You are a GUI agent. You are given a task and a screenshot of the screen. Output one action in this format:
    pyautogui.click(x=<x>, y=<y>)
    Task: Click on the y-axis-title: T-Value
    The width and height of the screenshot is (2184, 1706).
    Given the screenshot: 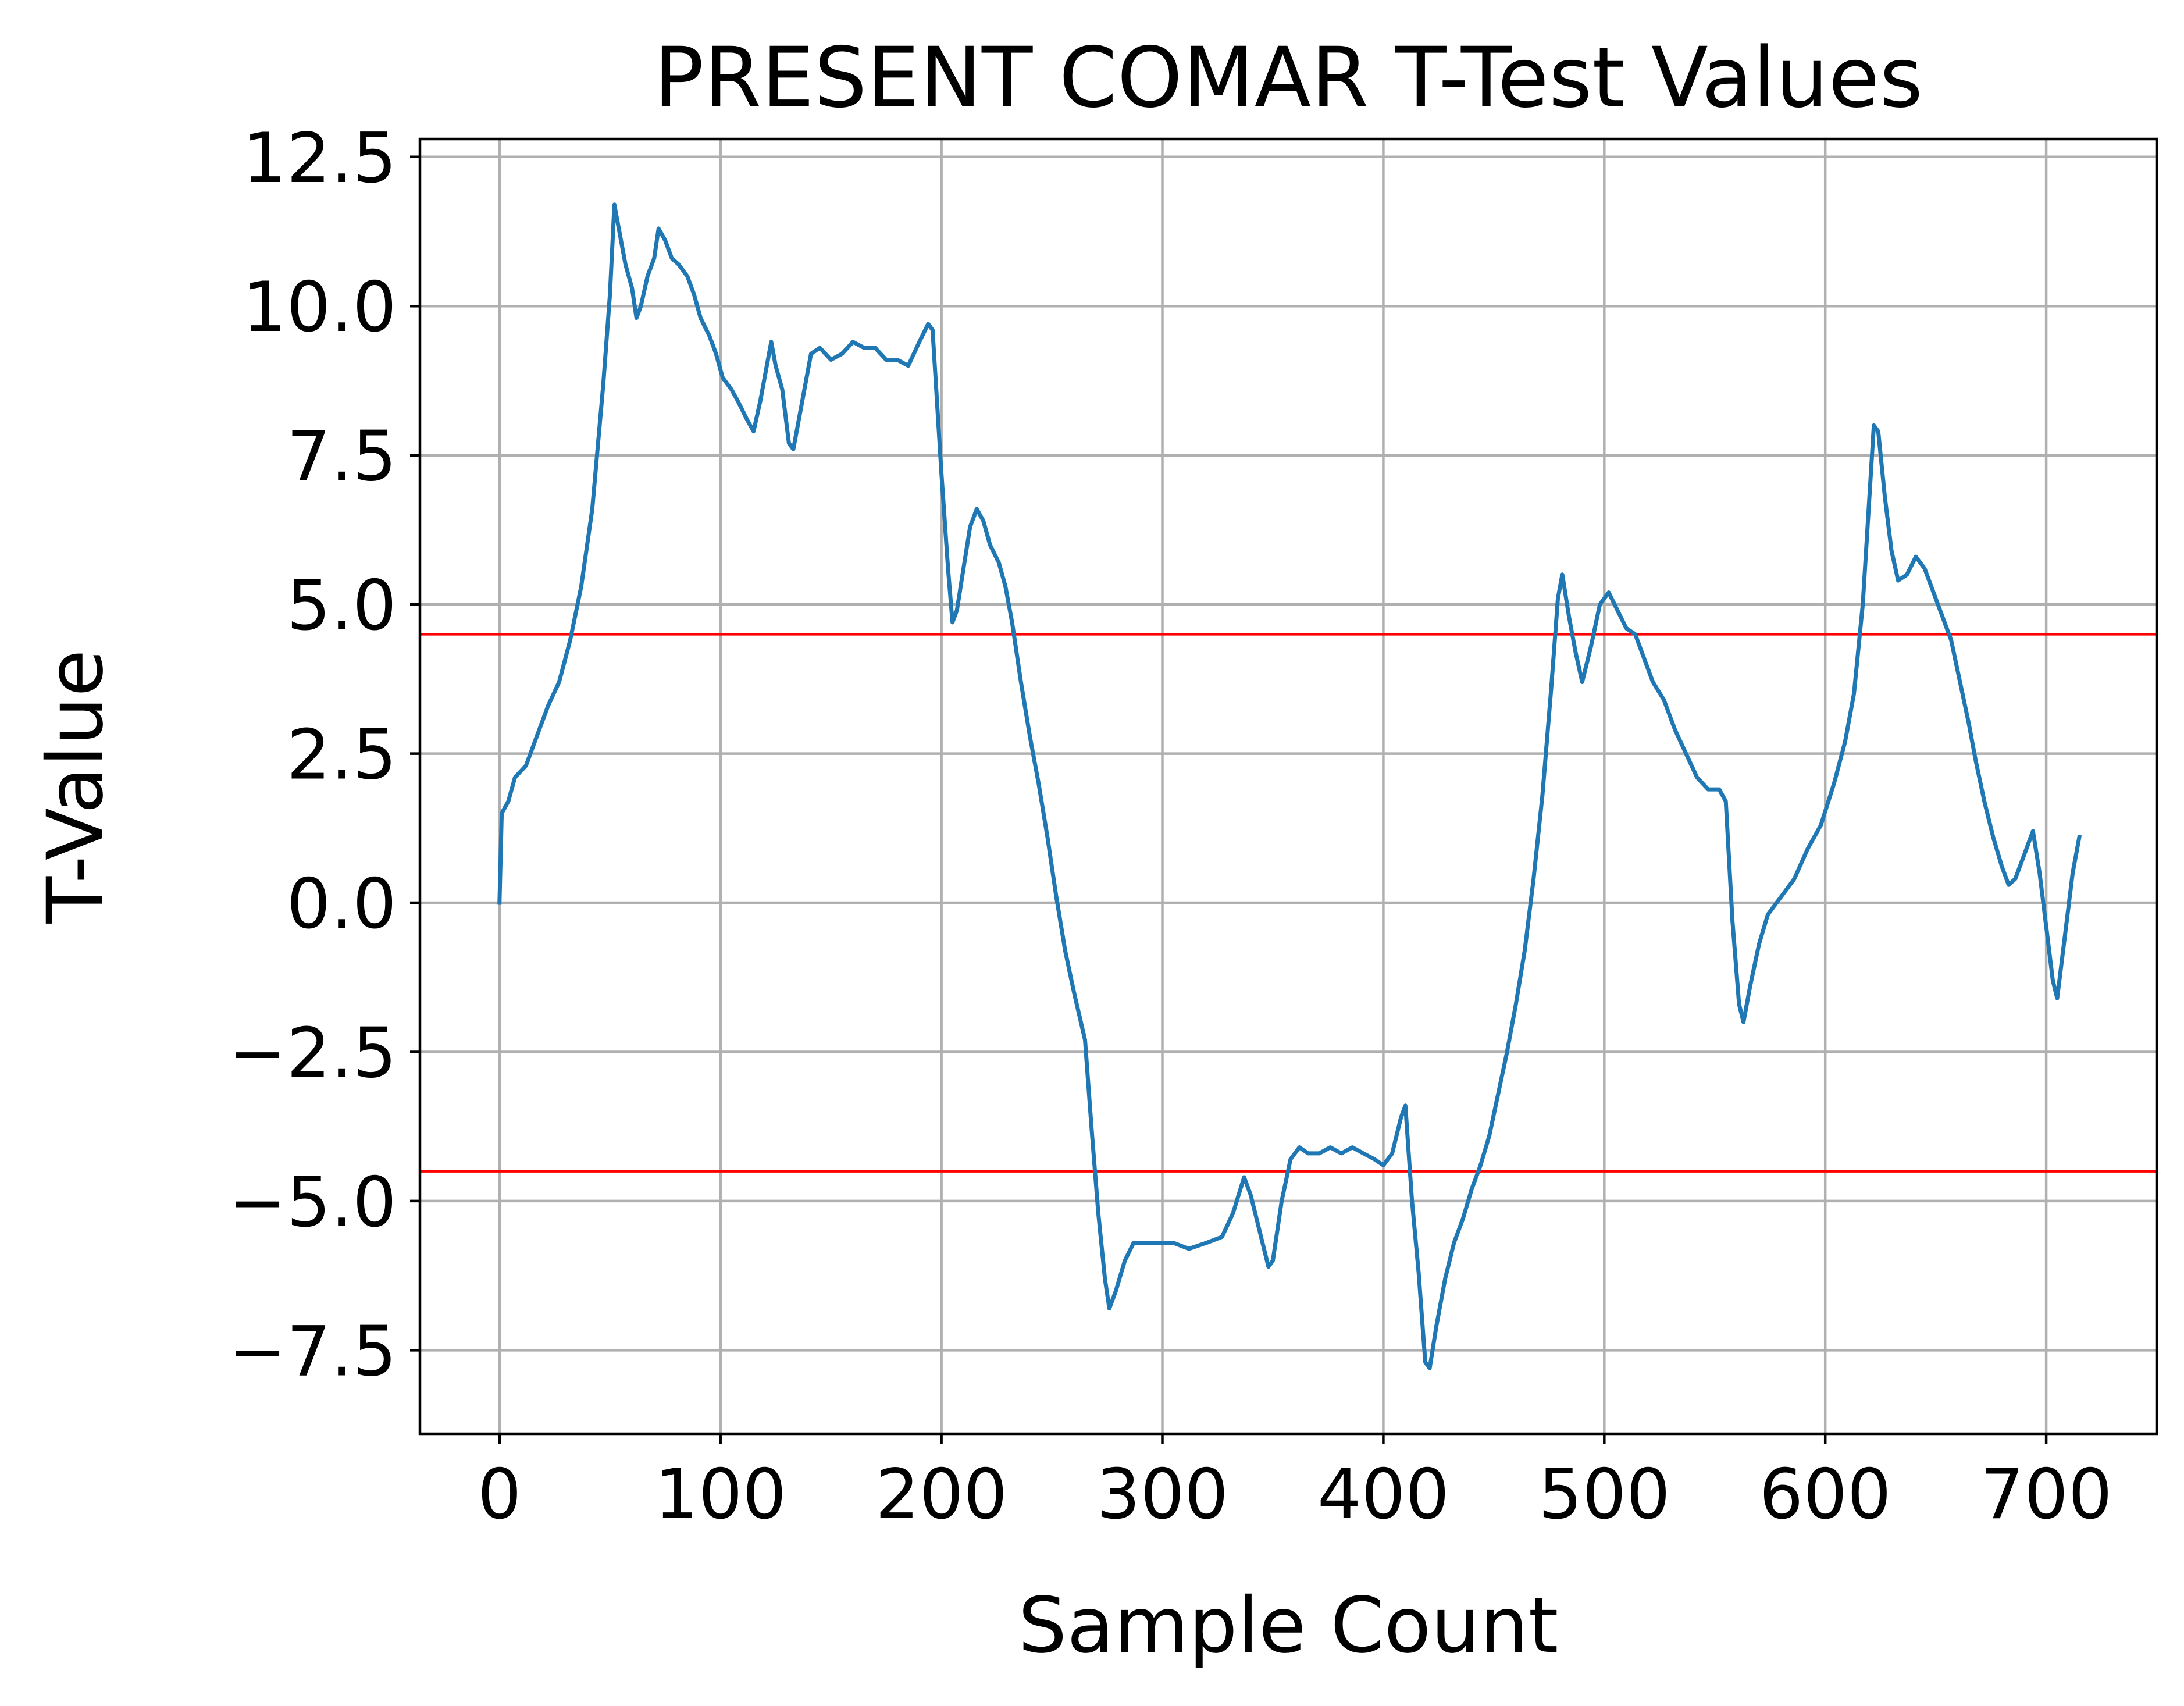 What is the action you would take?
    pyautogui.click(x=75, y=787)
    